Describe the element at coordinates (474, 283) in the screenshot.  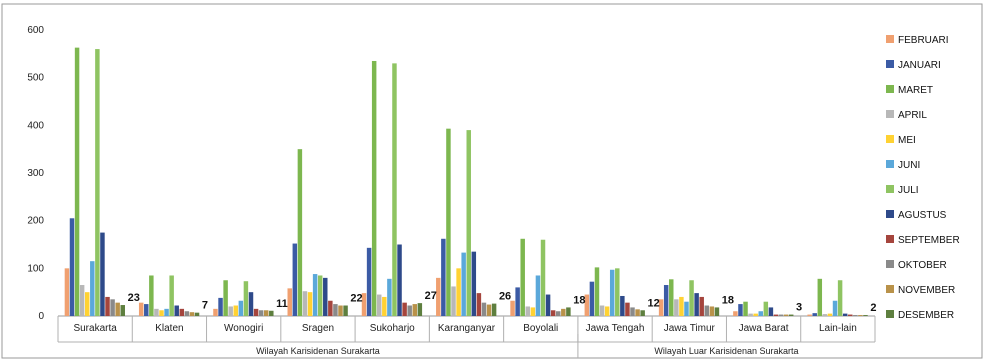
I see `bar-agustus-karanganyar` at that location.